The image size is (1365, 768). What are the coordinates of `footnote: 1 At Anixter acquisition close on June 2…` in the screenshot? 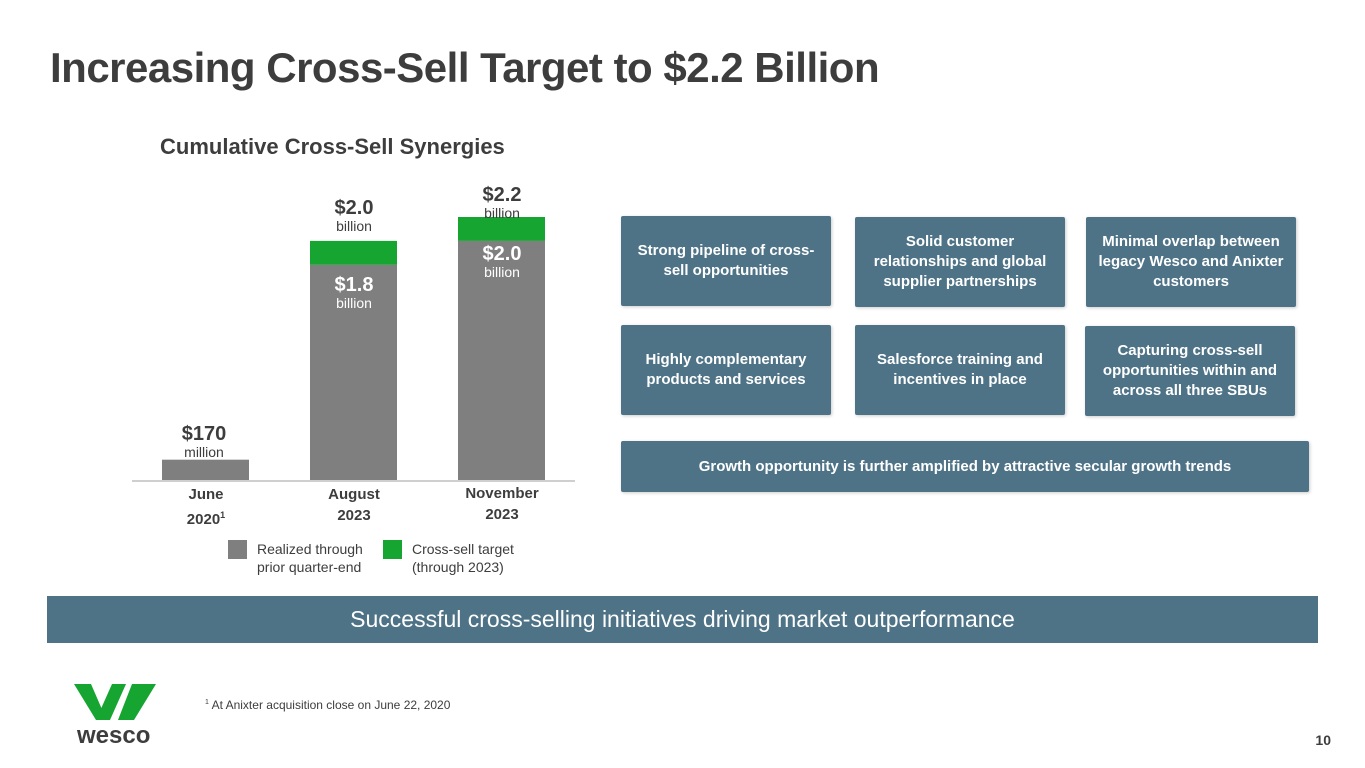 It's located at (328, 705).